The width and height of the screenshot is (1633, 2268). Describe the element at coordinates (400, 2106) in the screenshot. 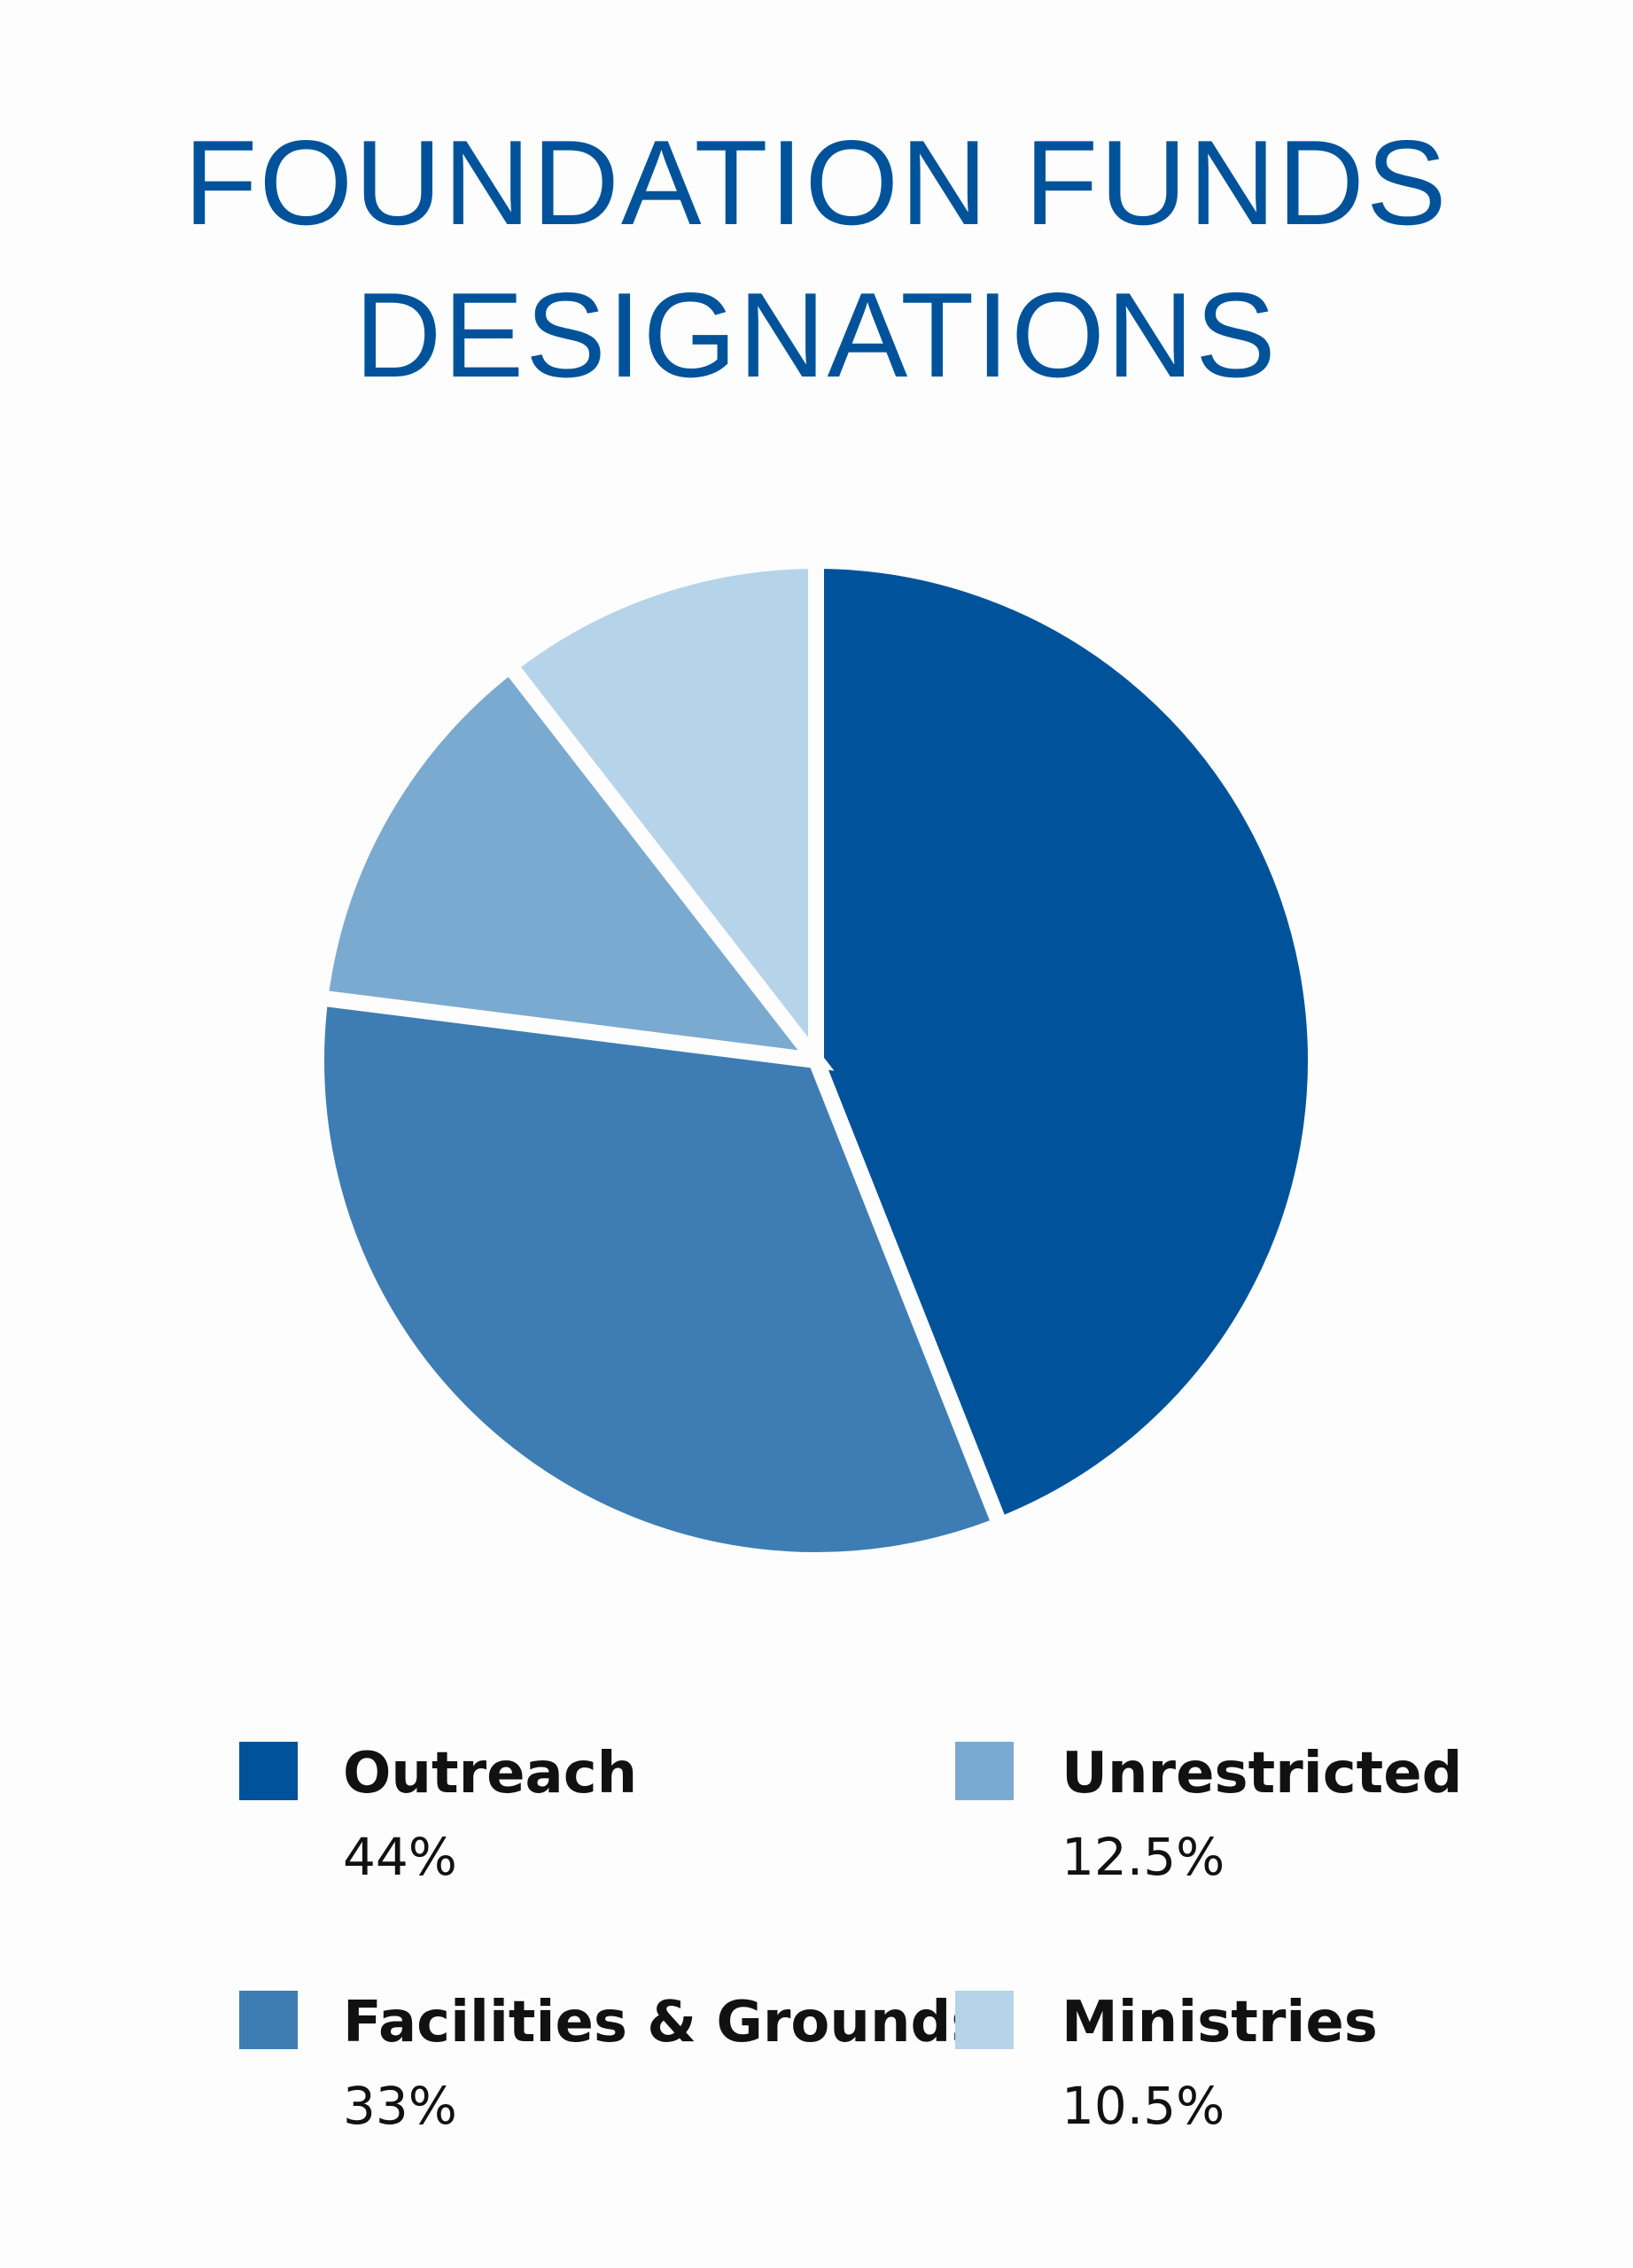

I see `legend-value: 33%` at that location.